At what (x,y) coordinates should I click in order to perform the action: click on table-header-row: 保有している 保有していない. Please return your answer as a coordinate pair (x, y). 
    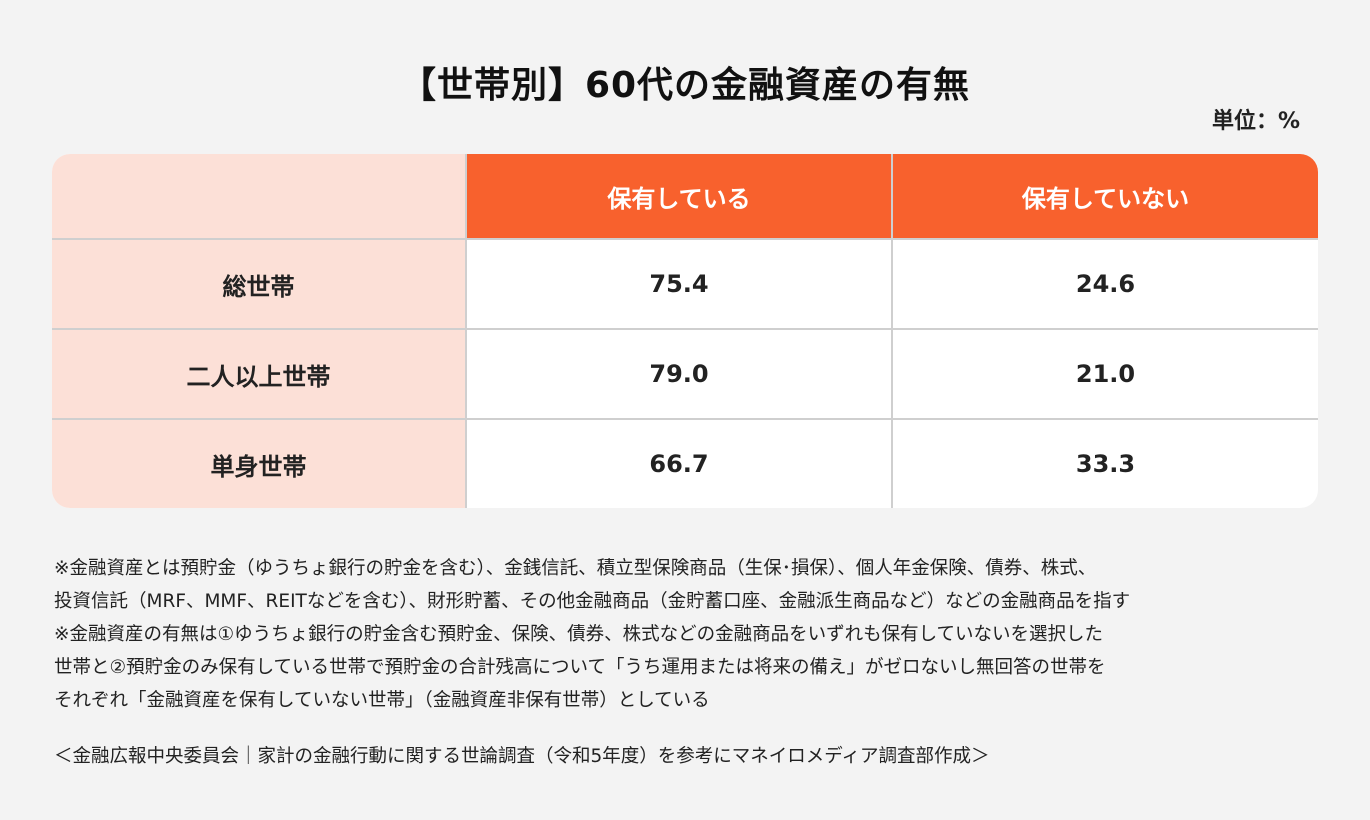
    Looking at the image, I should click on (685, 196).